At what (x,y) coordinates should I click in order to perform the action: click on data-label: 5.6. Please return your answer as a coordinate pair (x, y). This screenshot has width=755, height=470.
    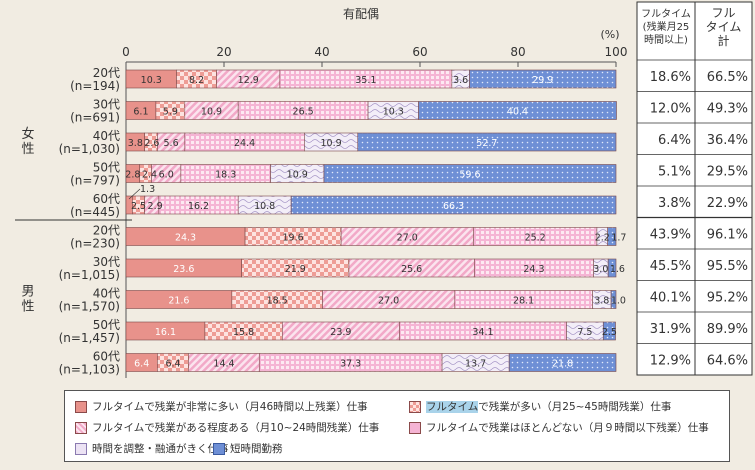
    Looking at the image, I should click on (171, 143).